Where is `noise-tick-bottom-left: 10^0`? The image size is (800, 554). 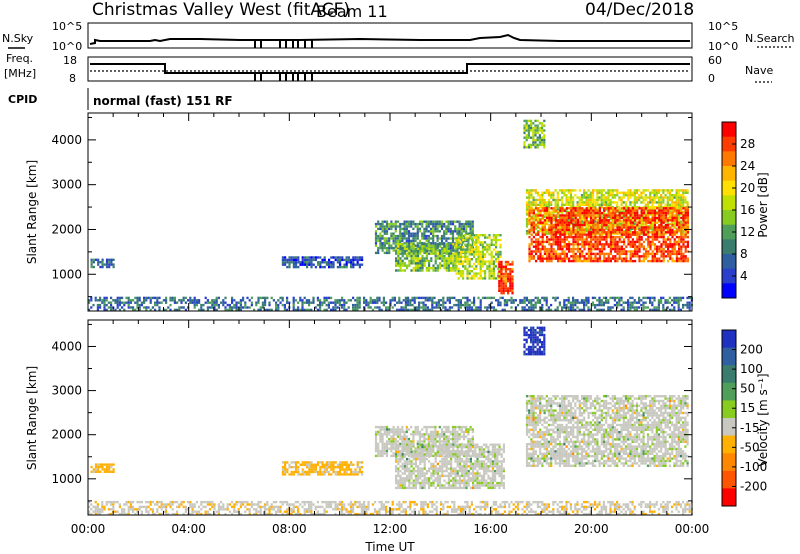
noise-tick-bottom-left: 10^0 is located at coordinates (67, 46).